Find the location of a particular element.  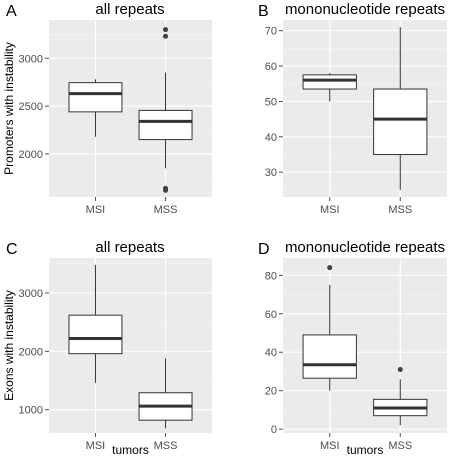

y-tick-label: 30 is located at coordinates (271, 173).